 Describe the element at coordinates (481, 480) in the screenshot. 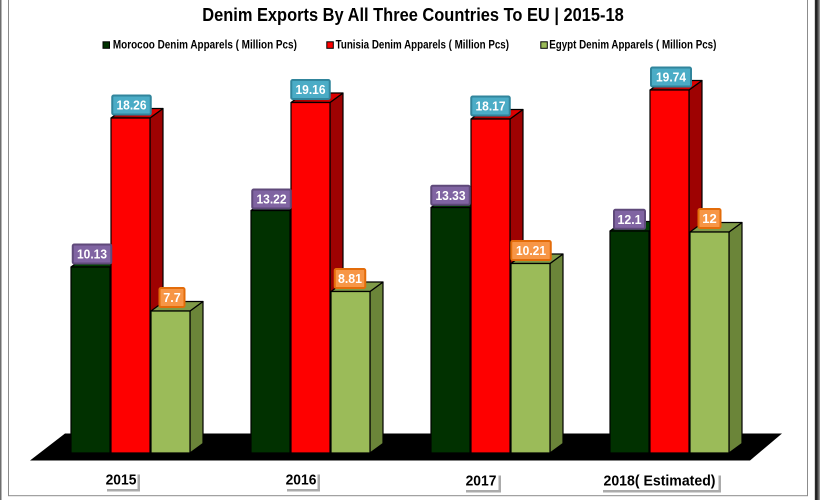

I see `svg-text: 2017` at that location.